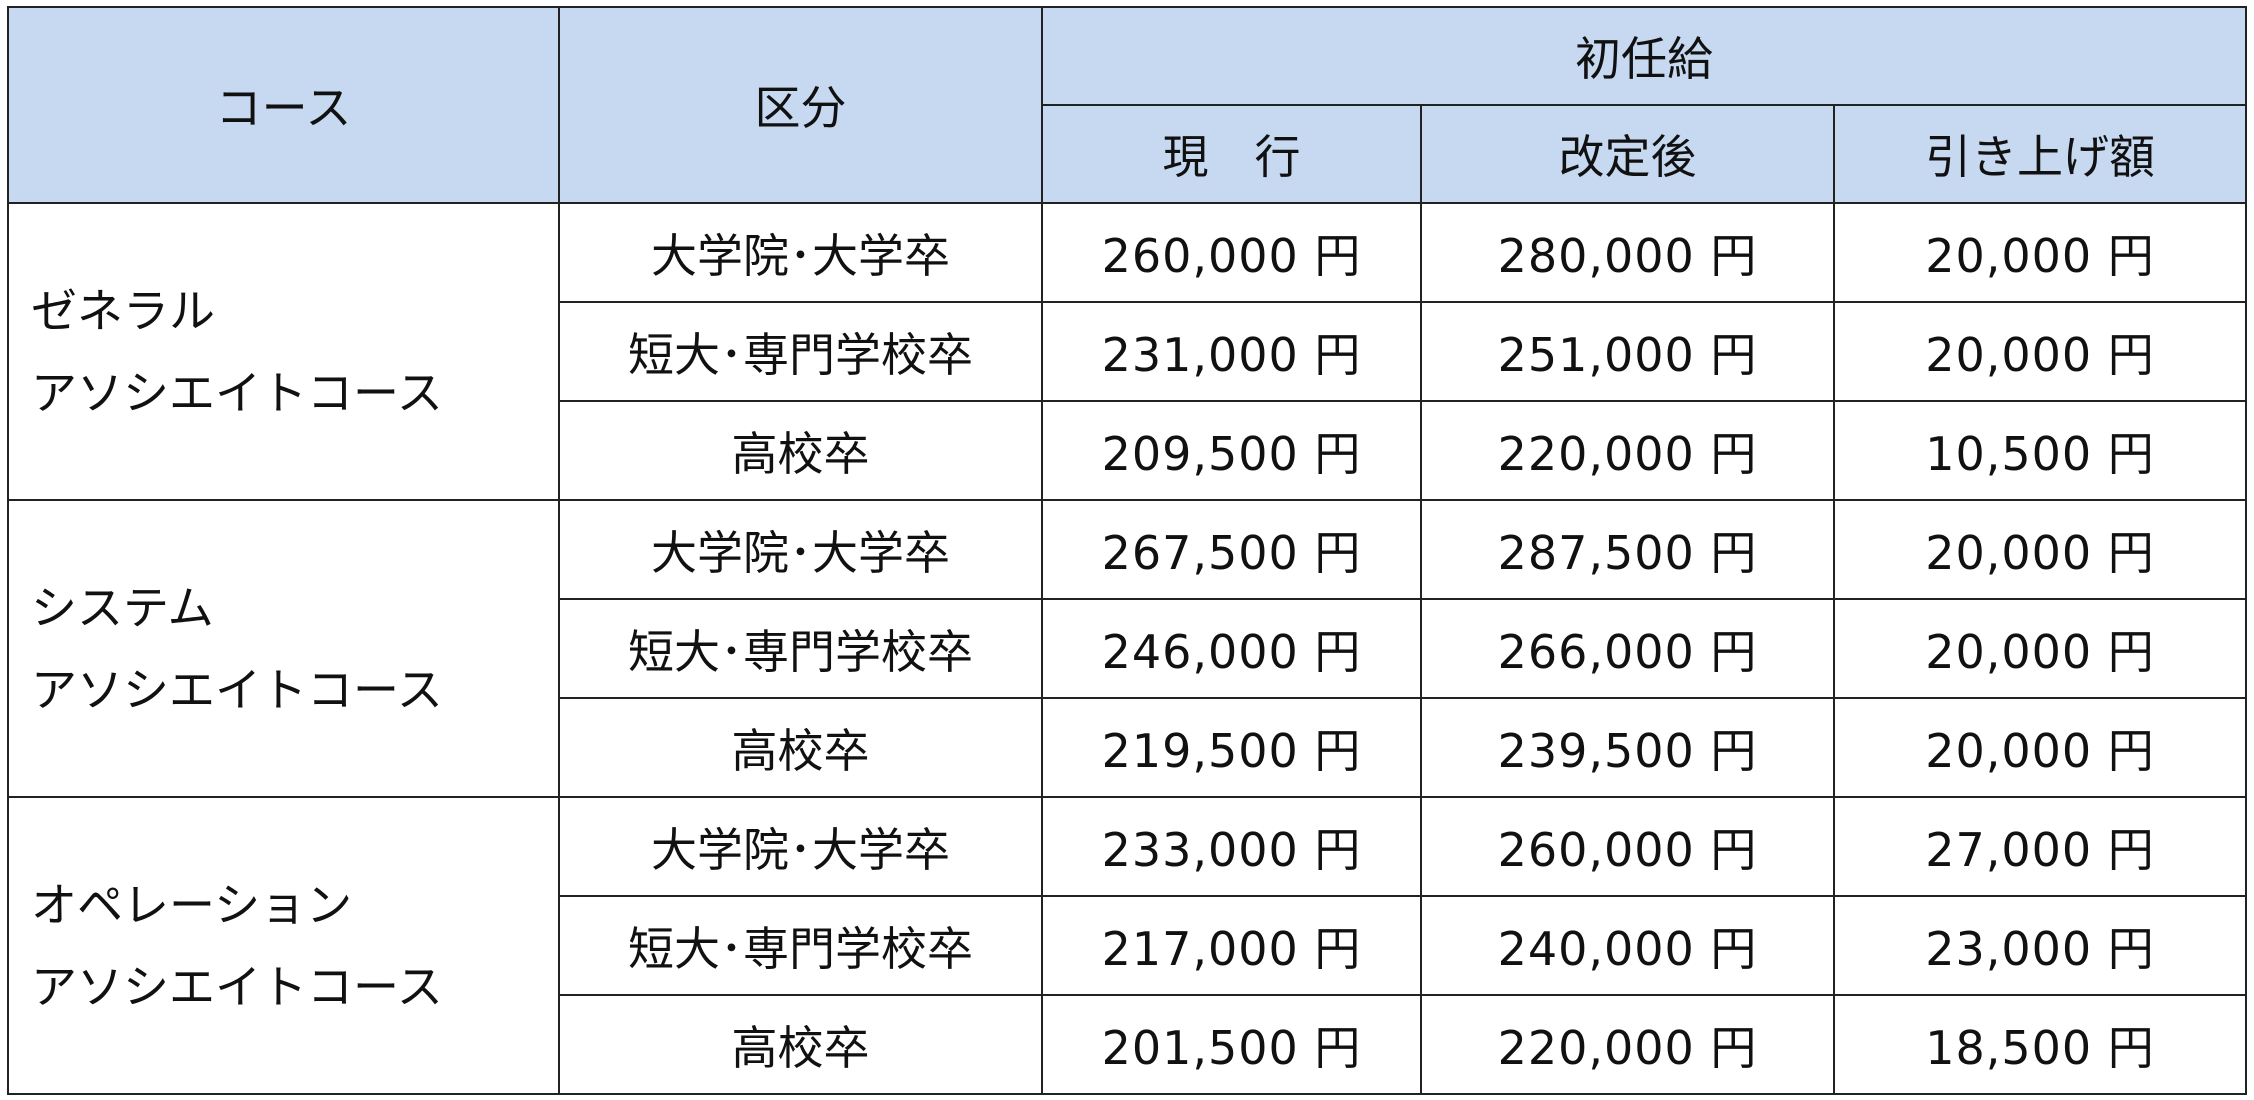 Image resolution: width=2254 pixels, height=1100 pixels. Describe the element at coordinates (1231, 1044) in the screenshot. I see `current-cell: 201,500 円` at that location.